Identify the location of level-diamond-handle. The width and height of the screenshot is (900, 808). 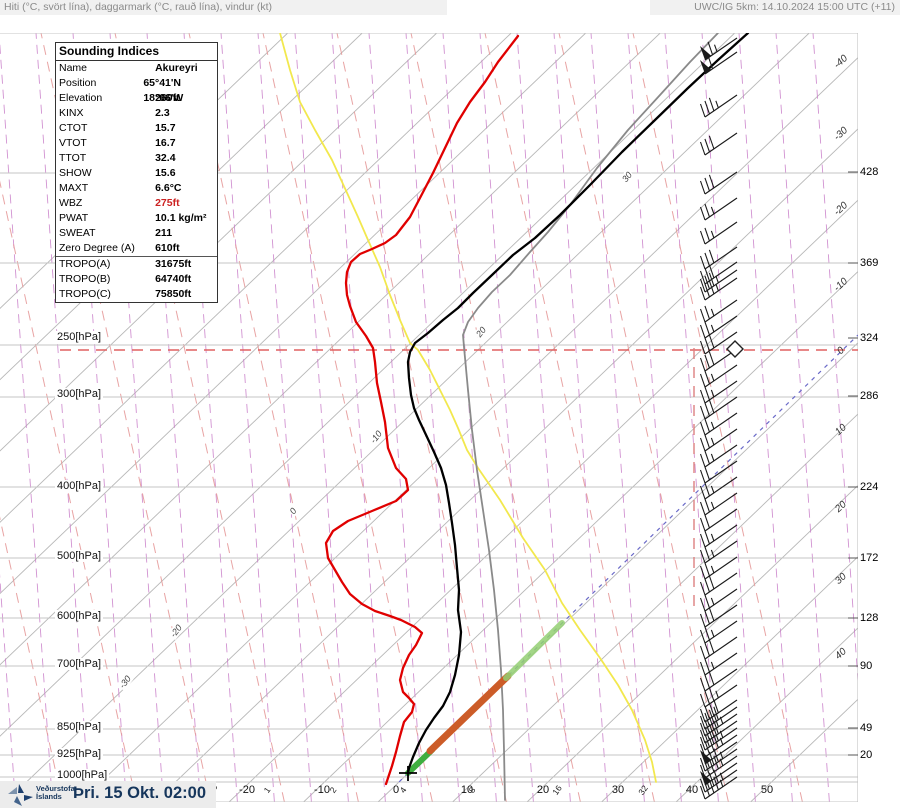
(735, 349).